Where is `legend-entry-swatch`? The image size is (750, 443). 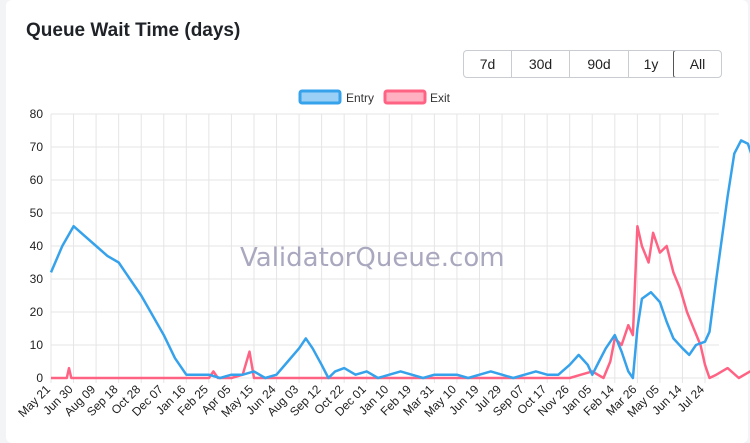 legend-entry-swatch is located at coordinates (320, 97).